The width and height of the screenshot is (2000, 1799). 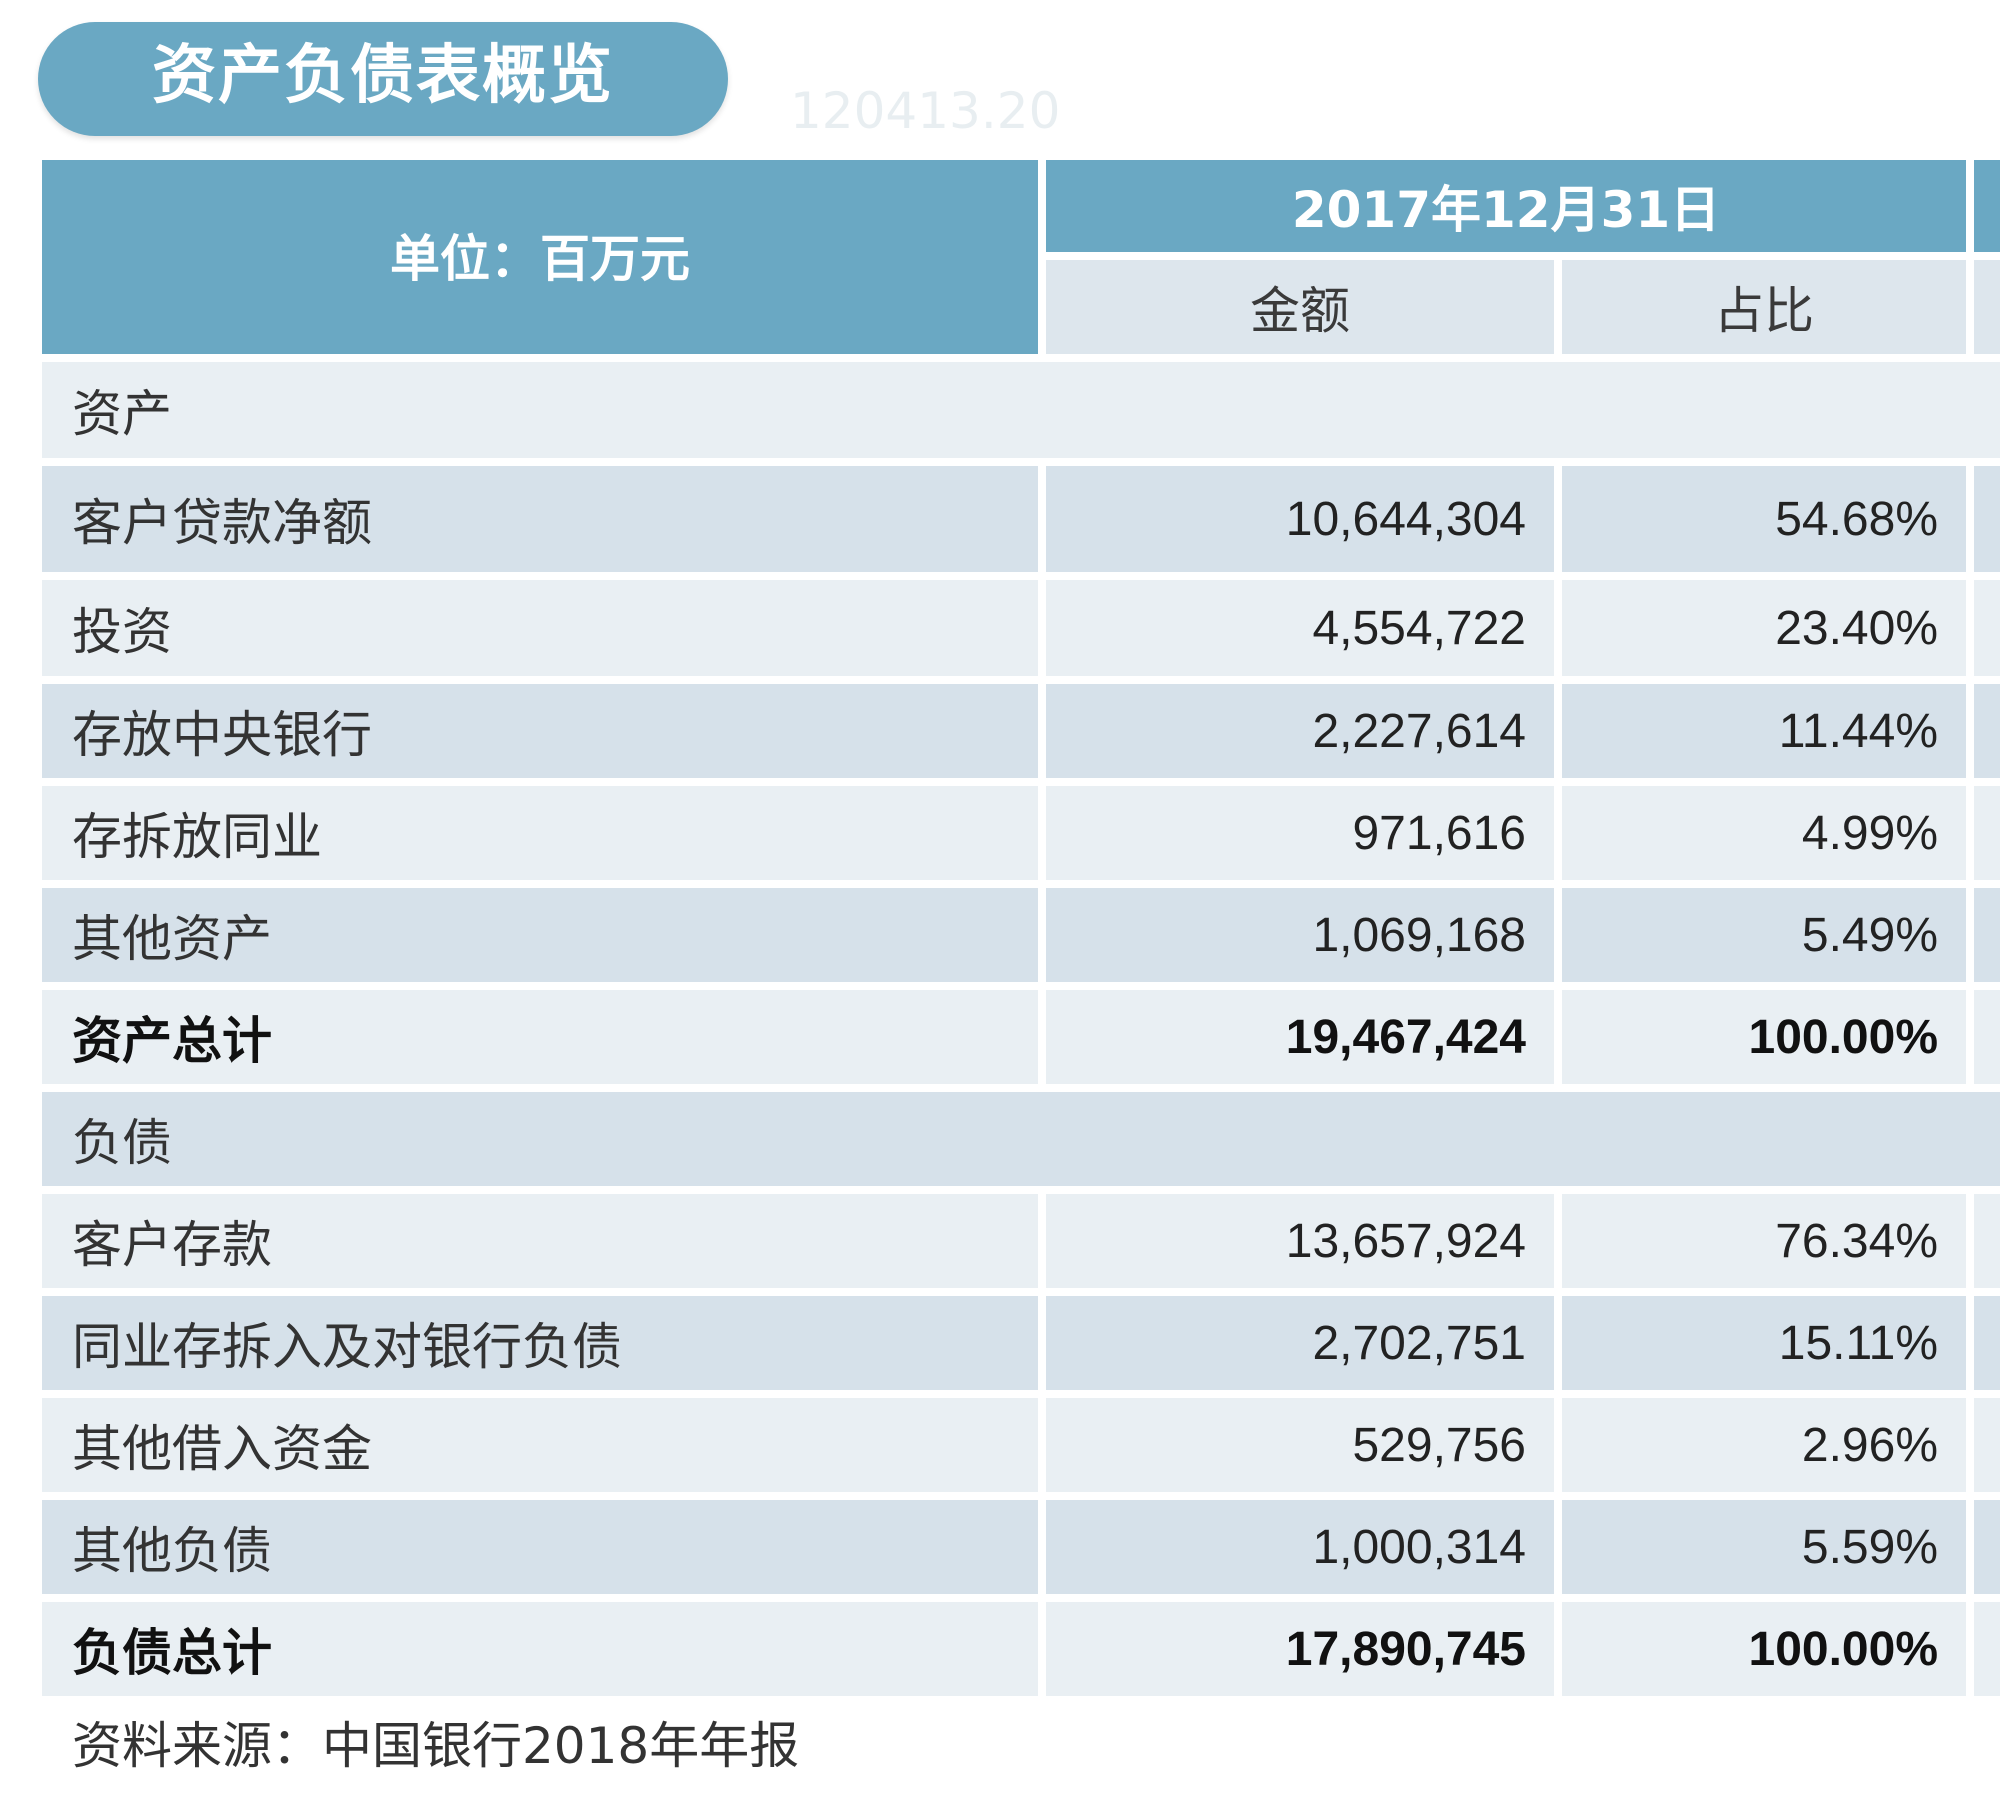 I want to click on section-liabilities: 负债, so click(x=1021, y=1139).